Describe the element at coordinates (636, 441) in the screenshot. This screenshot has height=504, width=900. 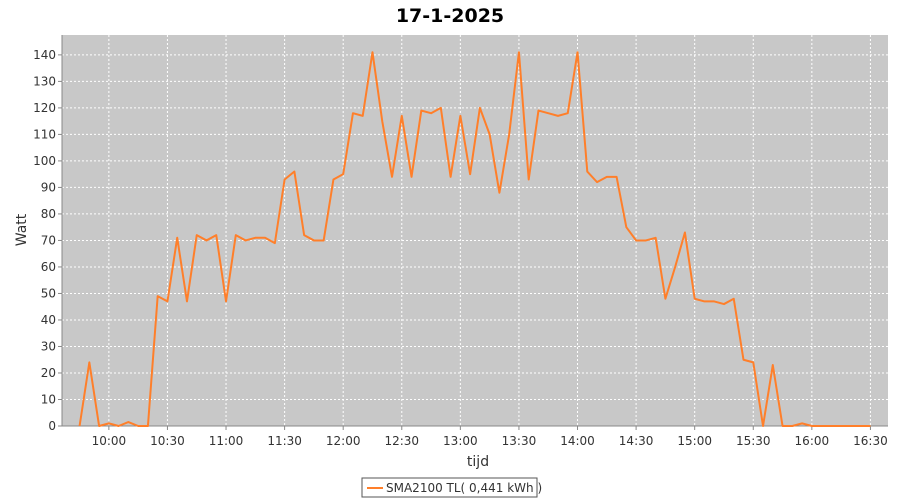
I see `x-tick-label: 14:30` at that location.